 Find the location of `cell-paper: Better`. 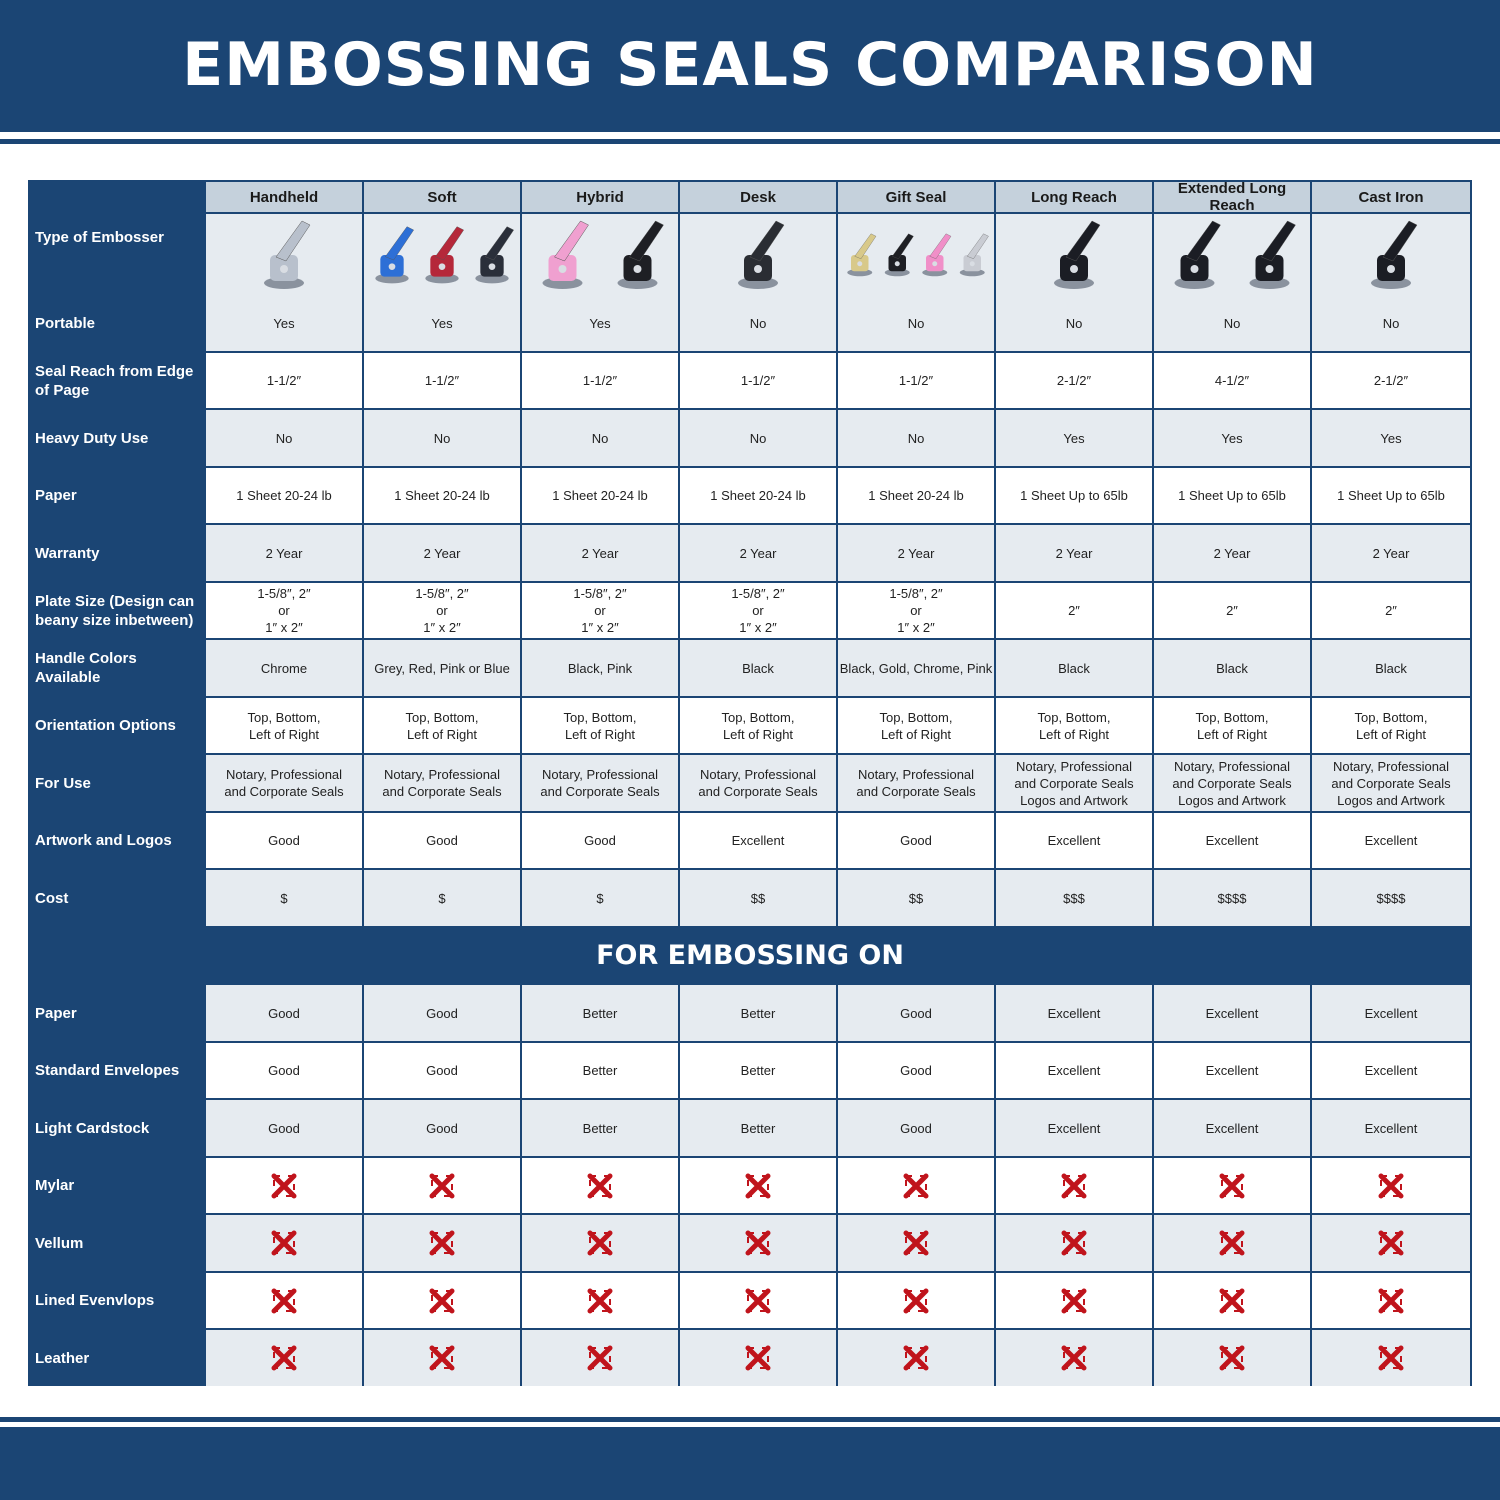

cell-paper: Better is located at coordinates (758, 1013).